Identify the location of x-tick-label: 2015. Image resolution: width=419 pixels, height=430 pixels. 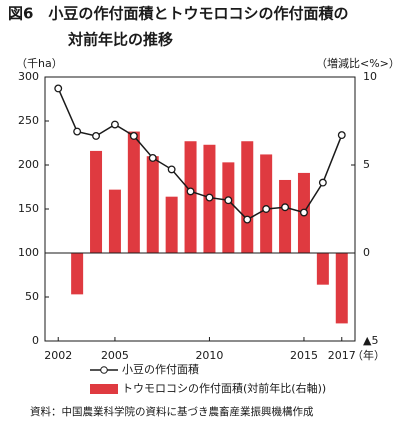
(304, 355).